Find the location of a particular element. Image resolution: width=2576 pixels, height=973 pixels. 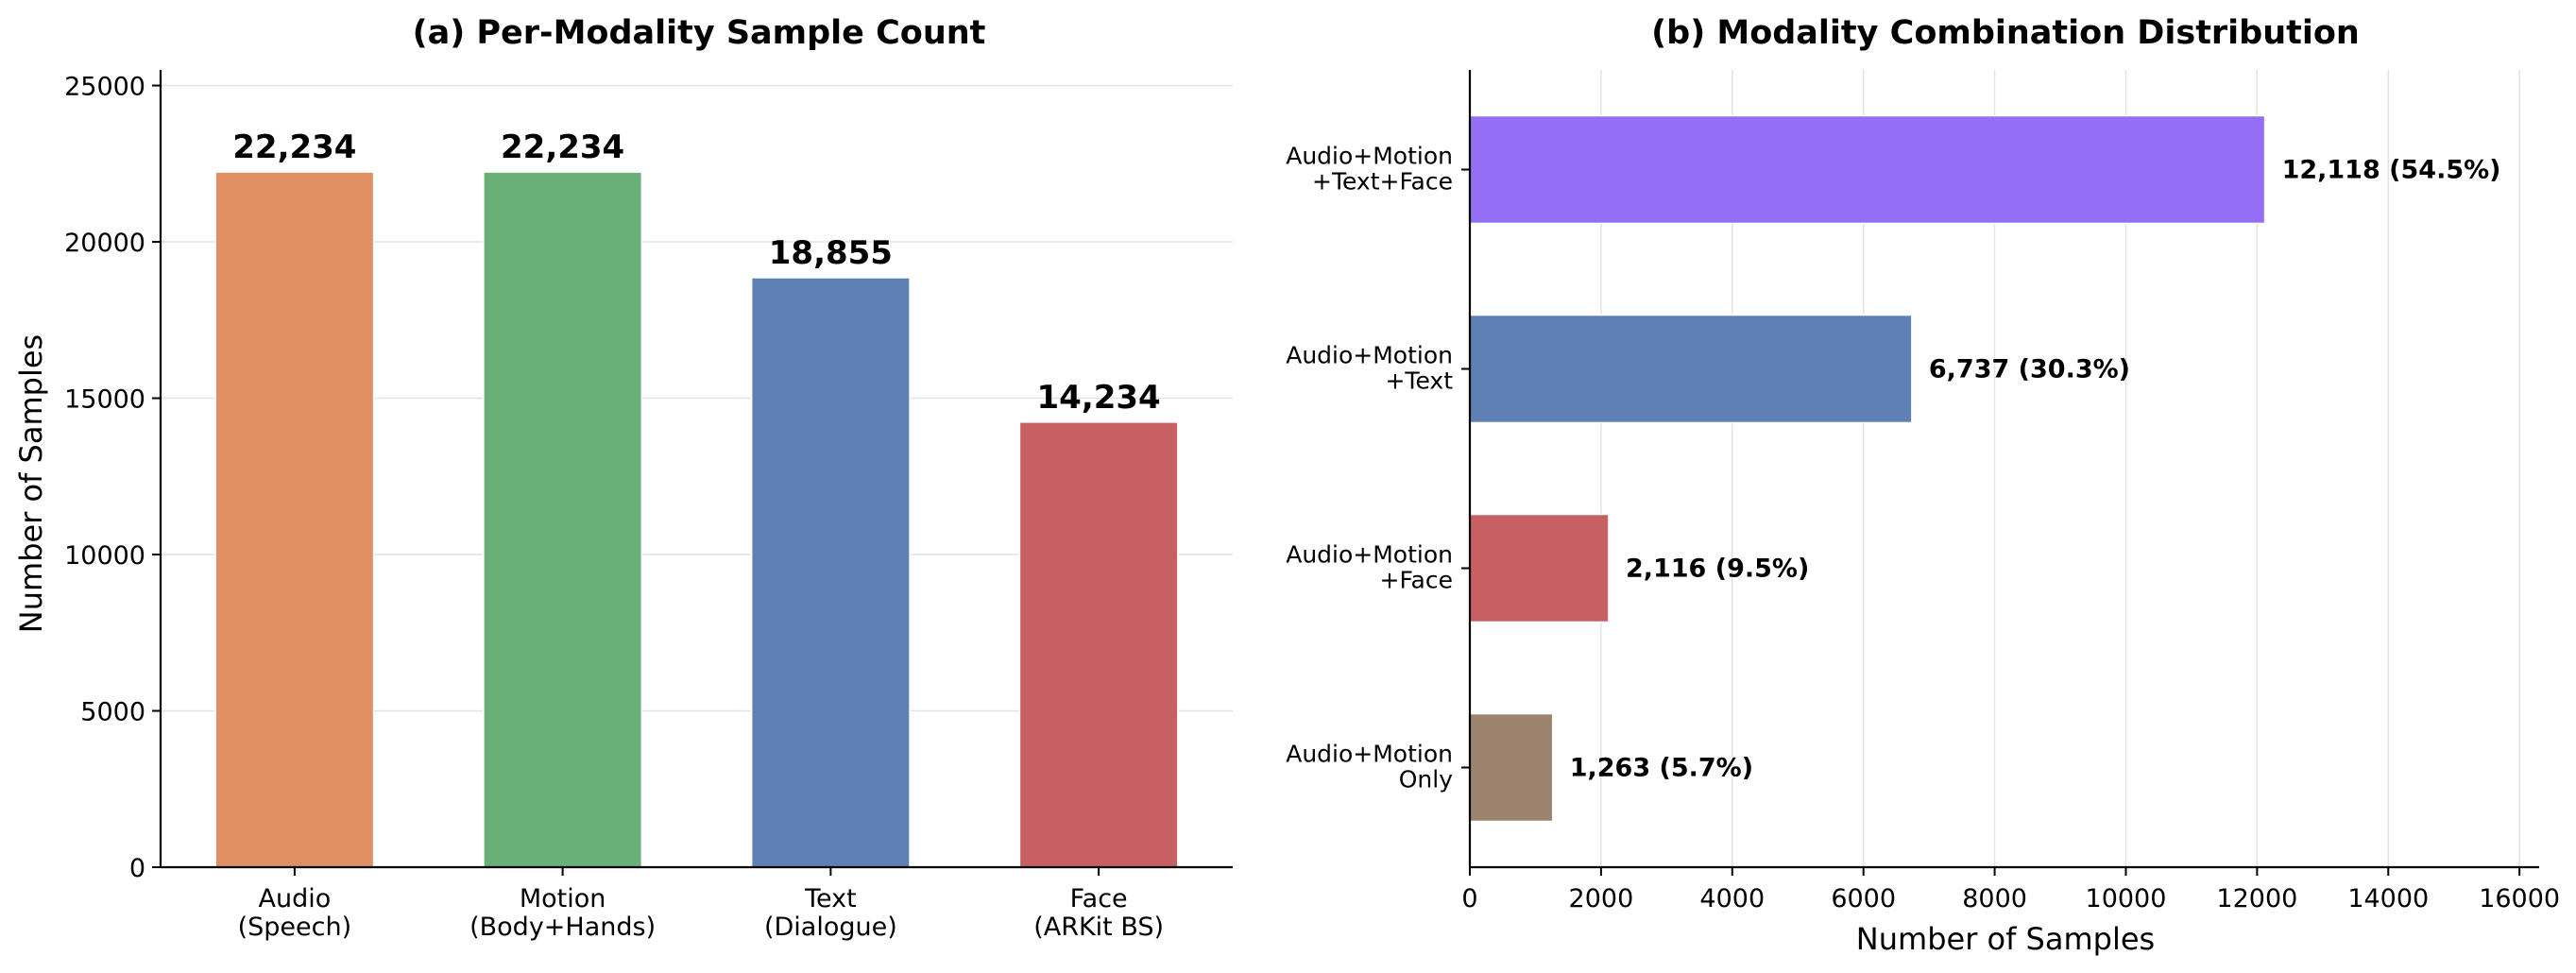

chart-b-x-tick-label: 4000 is located at coordinates (1732, 898).